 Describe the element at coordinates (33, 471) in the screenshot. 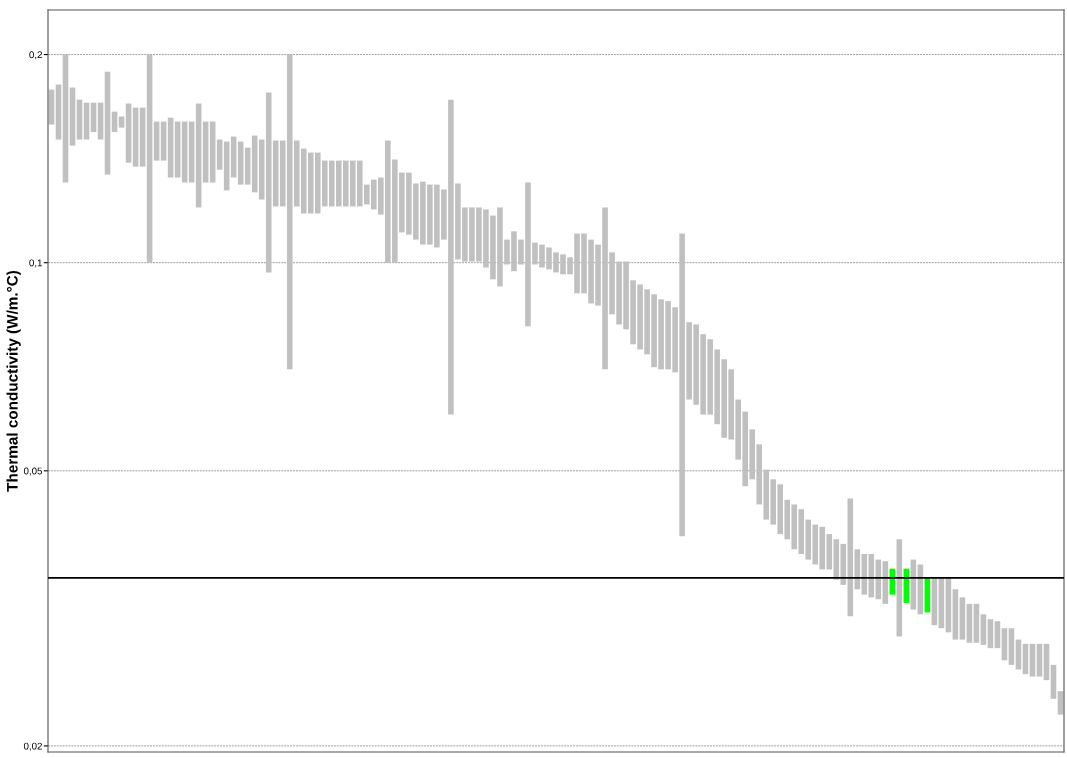

I see `y-tick-label: 0,05` at that location.